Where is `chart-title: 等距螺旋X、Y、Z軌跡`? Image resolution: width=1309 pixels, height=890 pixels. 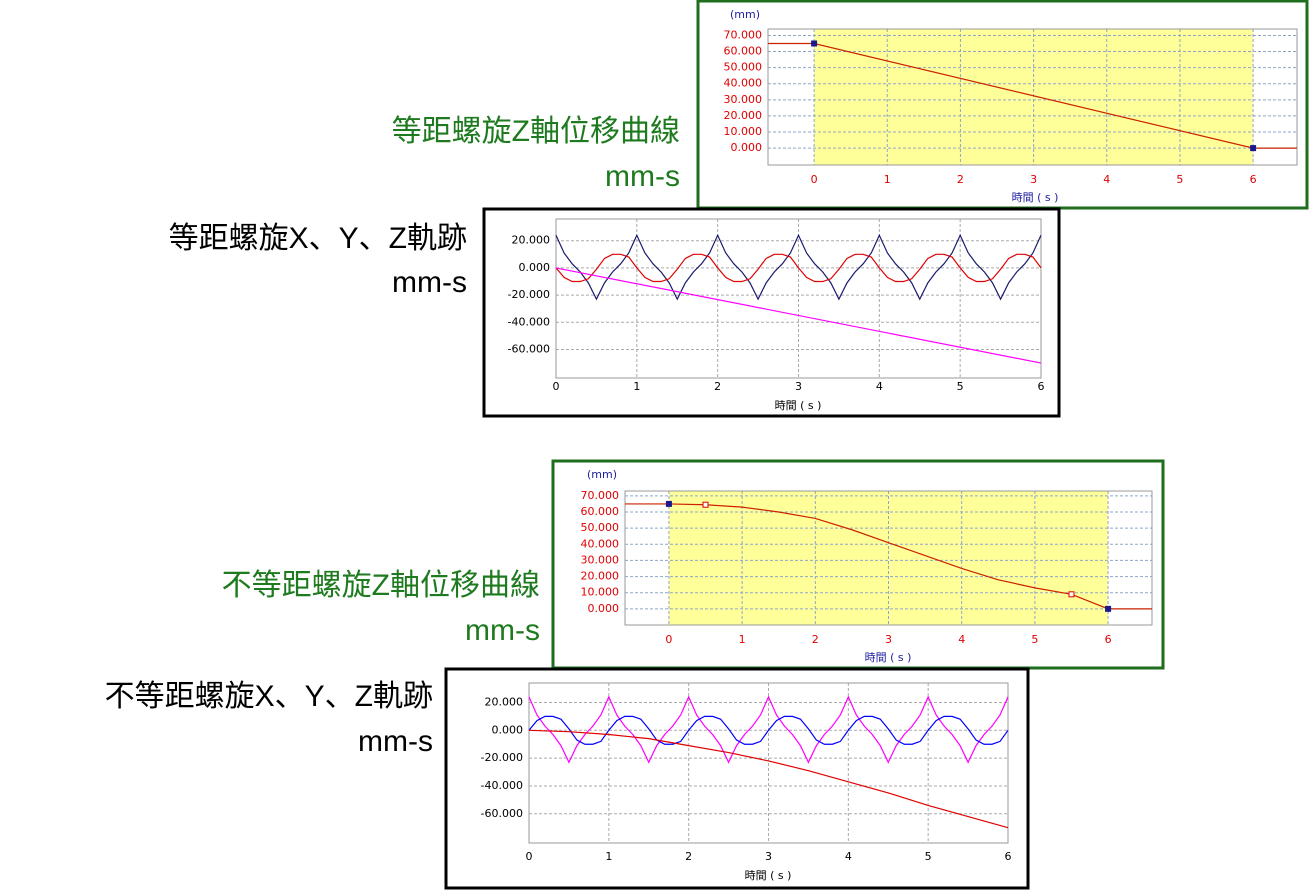
chart-title: 等距螺旋X、Y、Z軌跡 is located at coordinates (318, 238).